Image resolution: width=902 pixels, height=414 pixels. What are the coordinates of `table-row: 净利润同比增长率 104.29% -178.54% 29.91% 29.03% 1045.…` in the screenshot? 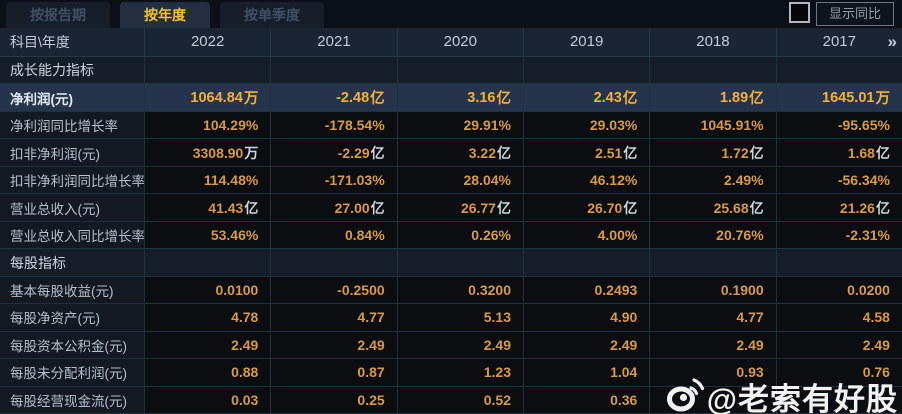 It's located at (451, 125).